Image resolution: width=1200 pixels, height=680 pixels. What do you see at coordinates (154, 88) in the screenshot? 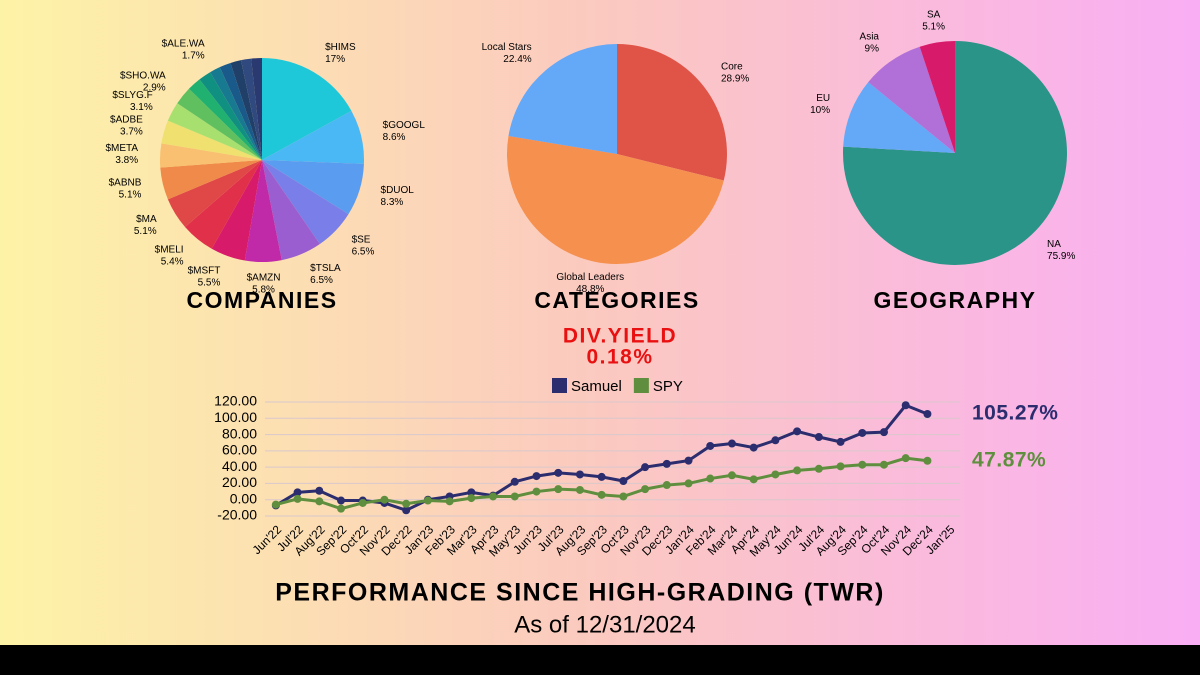
I see `slice-value: 2.9%` at bounding box center [154, 88].